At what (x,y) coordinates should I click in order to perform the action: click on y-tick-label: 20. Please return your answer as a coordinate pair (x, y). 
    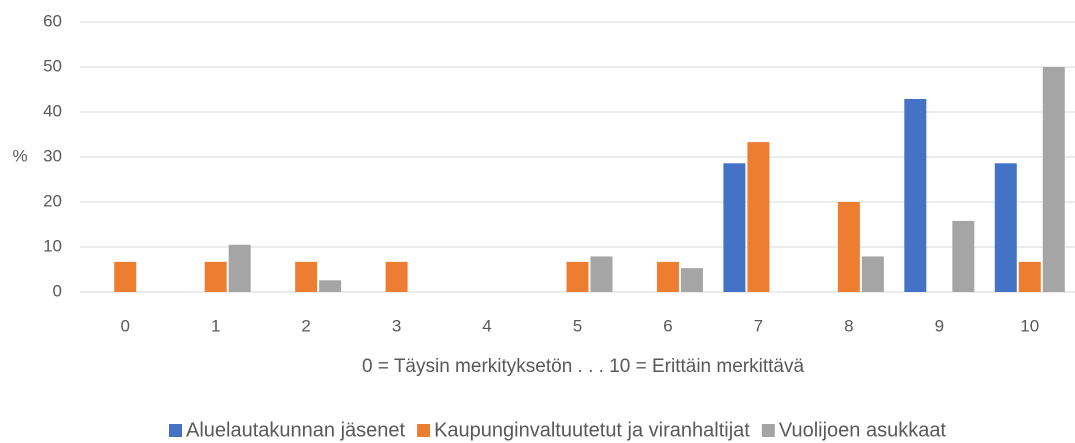
    Looking at the image, I should click on (52, 200).